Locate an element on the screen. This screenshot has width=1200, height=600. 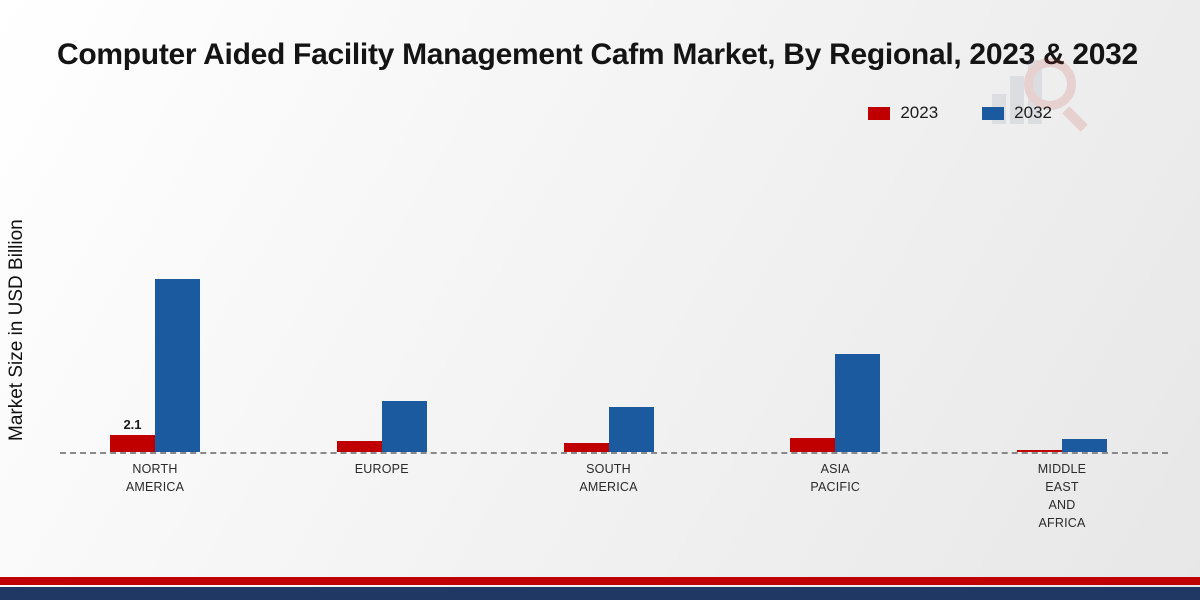
category-label-north-america: NORTH AMERICA is located at coordinates (155, 478).